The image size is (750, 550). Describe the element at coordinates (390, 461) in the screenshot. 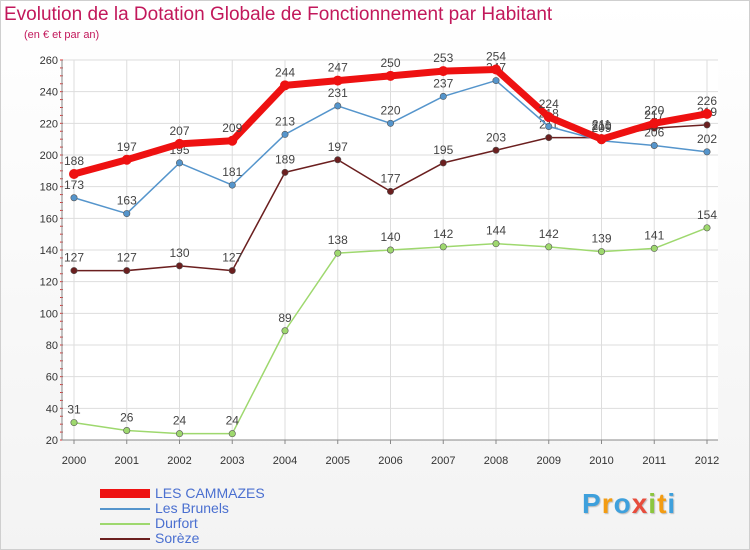

I see `x-tick-label: 2006` at that location.